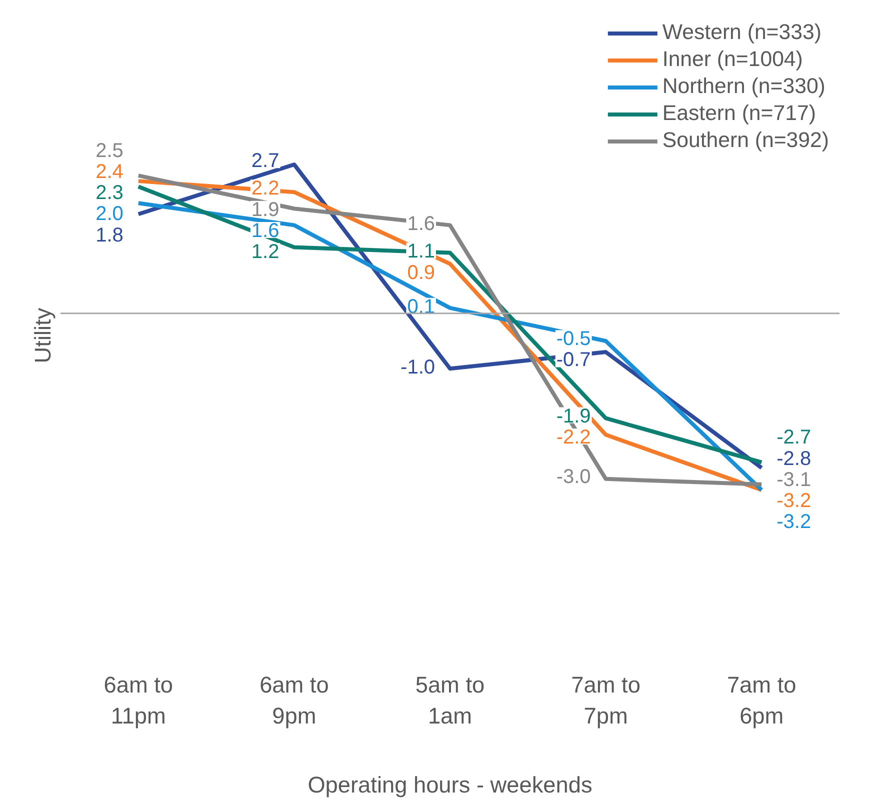 This screenshot has width=869, height=800. Describe the element at coordinates (110, 171) in the screenshot. I see `data-label: 2.4` at that location.